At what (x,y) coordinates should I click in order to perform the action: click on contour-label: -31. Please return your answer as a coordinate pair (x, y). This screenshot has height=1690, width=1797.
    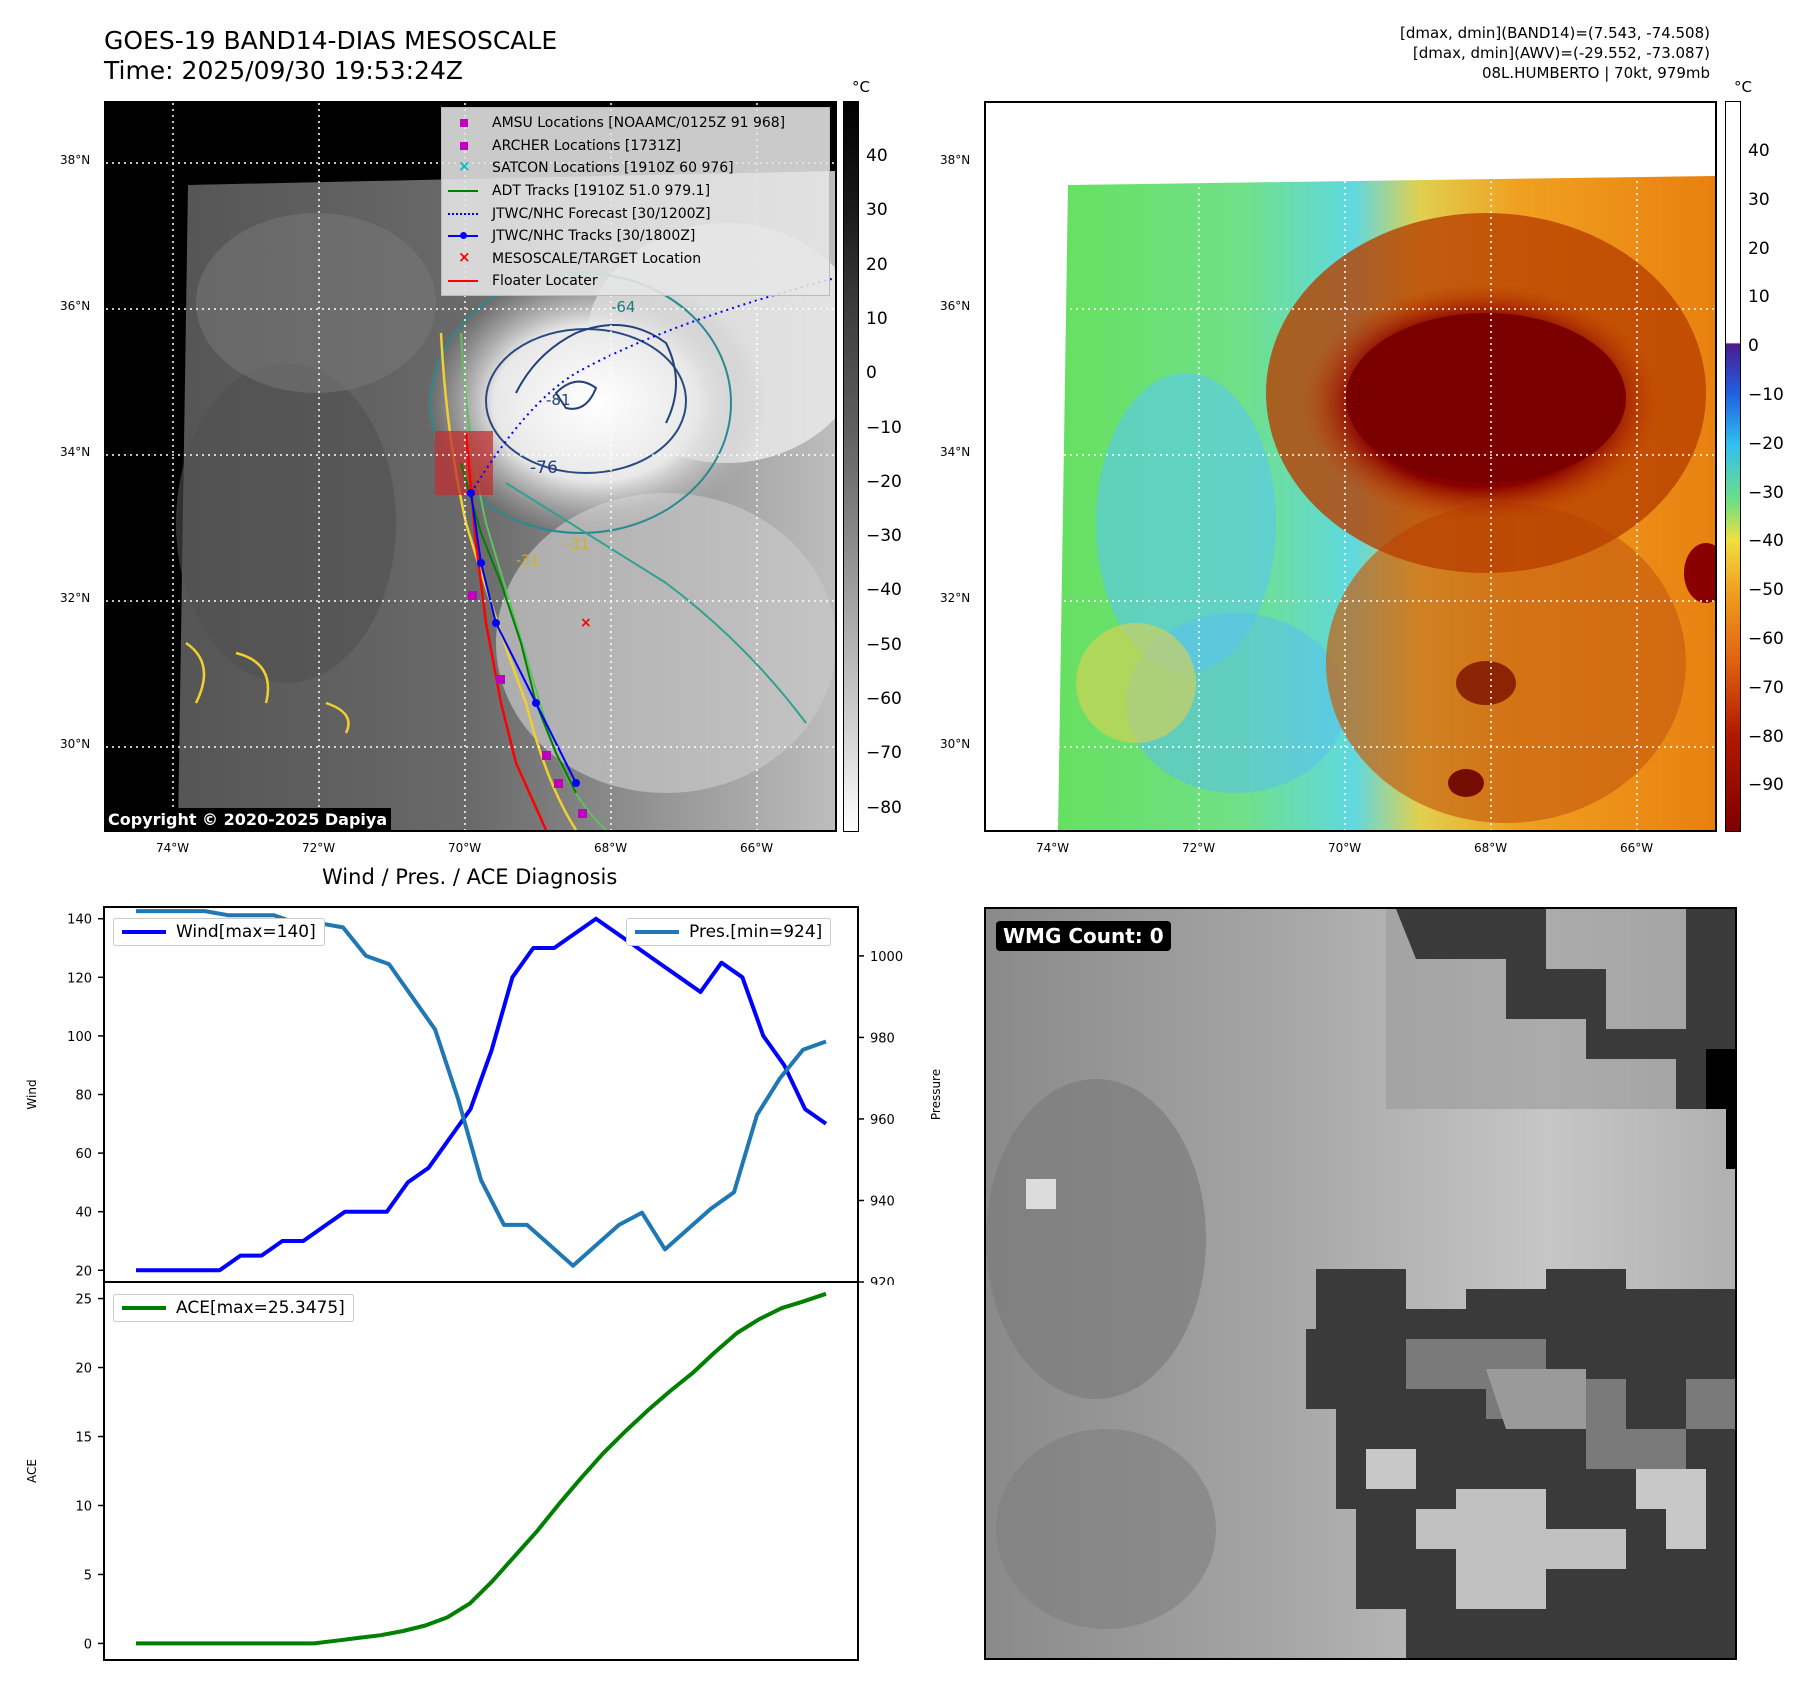
    Looking at the image, I should click on (527, 561).